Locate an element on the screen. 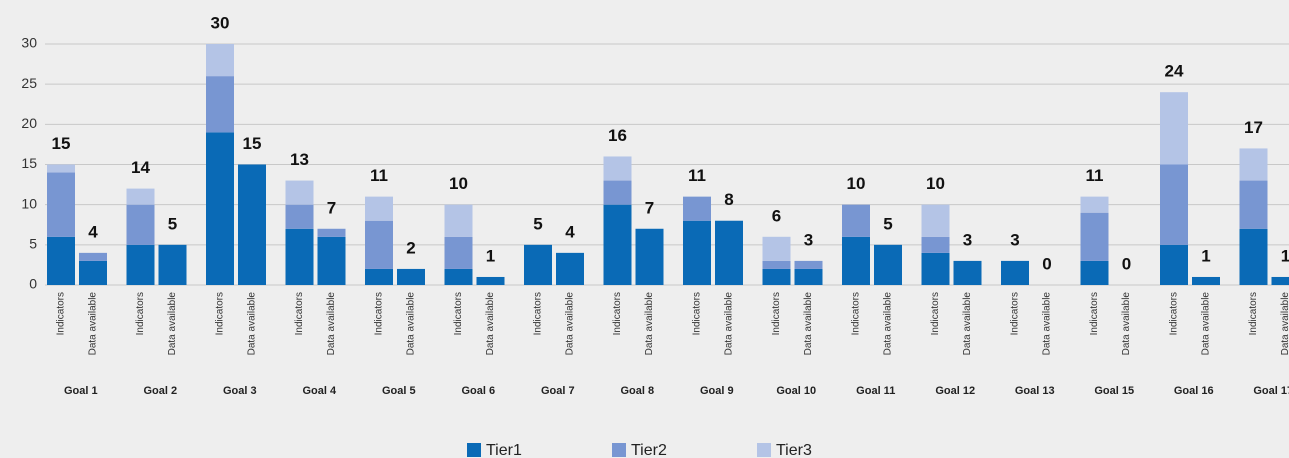  total-label: 5 is located at coordinates (172, 223).